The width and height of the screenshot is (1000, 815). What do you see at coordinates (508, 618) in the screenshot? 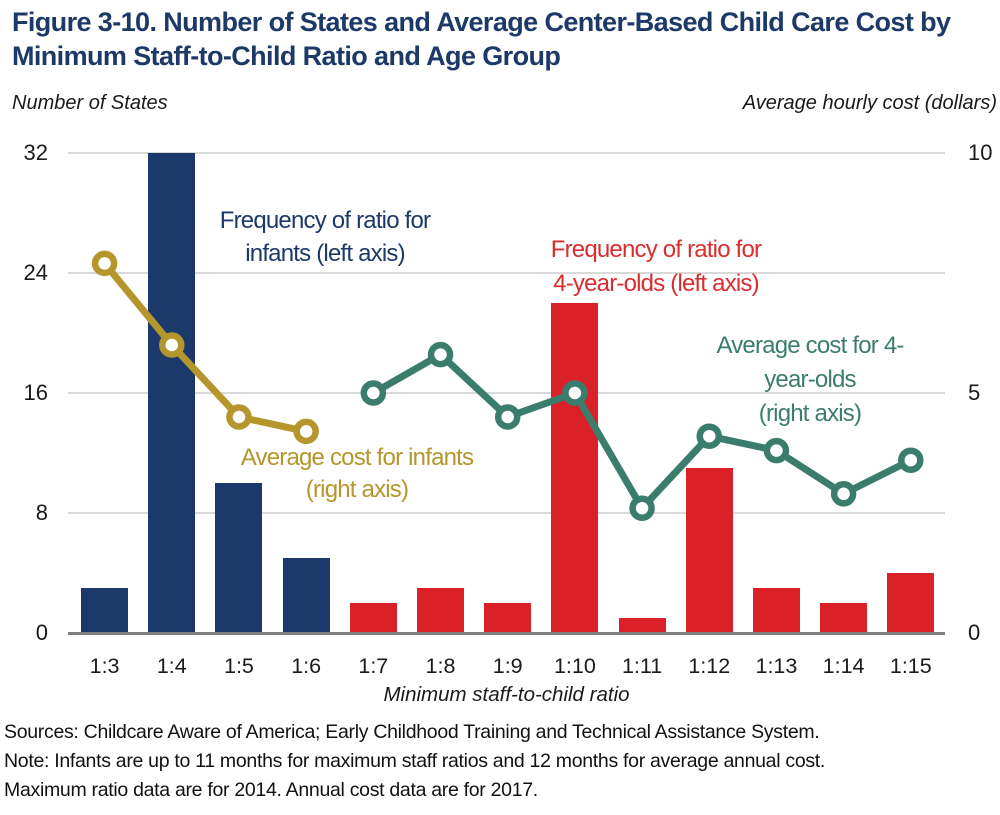
I see `bar-1:9` at bounding box center [508, 618].